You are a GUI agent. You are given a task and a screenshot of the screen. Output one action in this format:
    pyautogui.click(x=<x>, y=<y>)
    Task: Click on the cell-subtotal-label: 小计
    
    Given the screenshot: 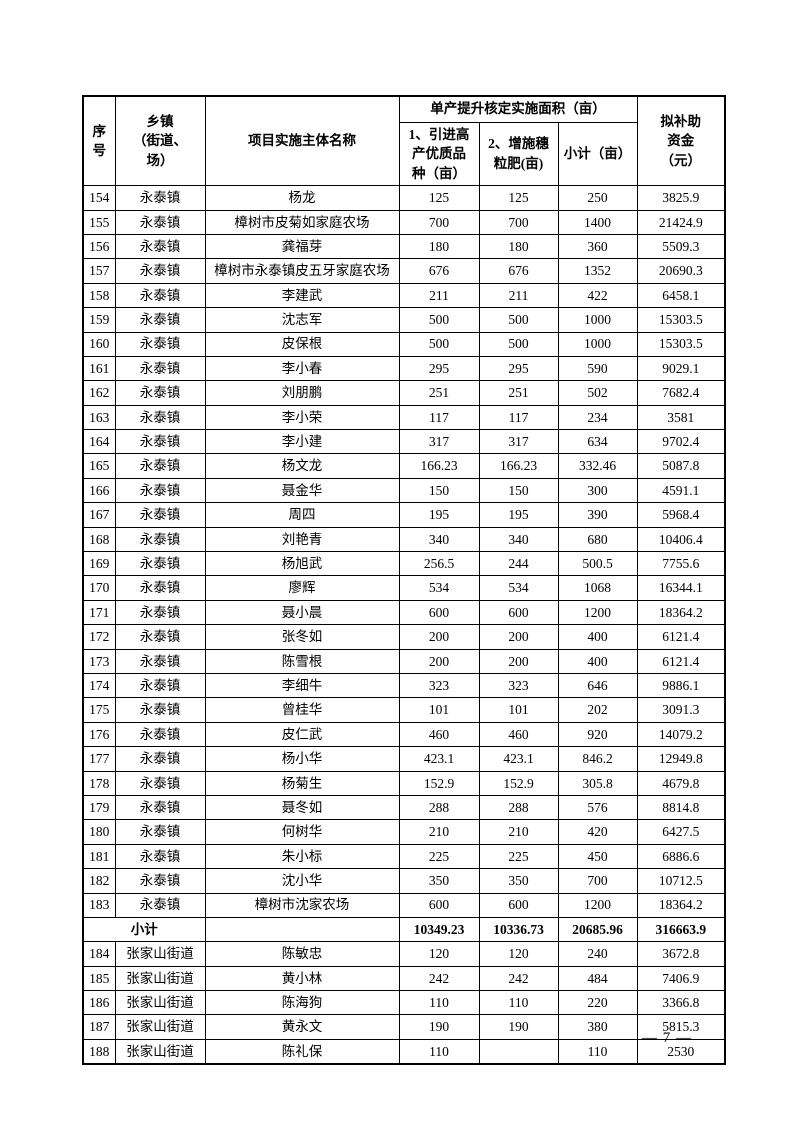 What is the action you would take?
    pyautogui.click(x=144, y=929)
    